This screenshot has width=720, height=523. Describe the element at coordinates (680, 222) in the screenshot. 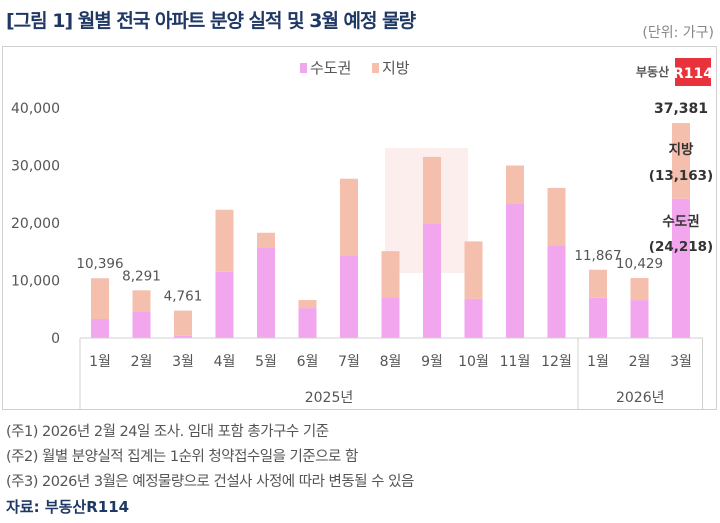

I see `bar-annotation: 수도권` at that location.